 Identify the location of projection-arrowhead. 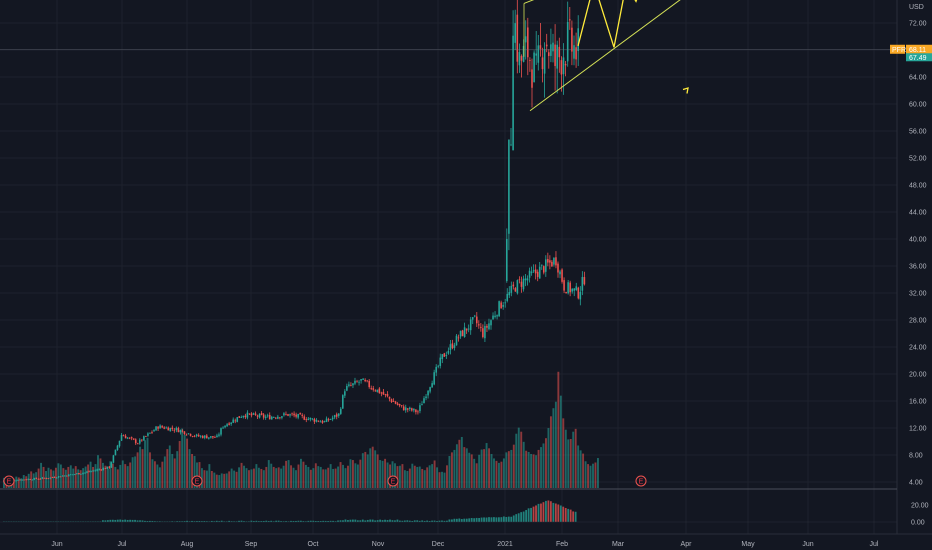
(685, 90).